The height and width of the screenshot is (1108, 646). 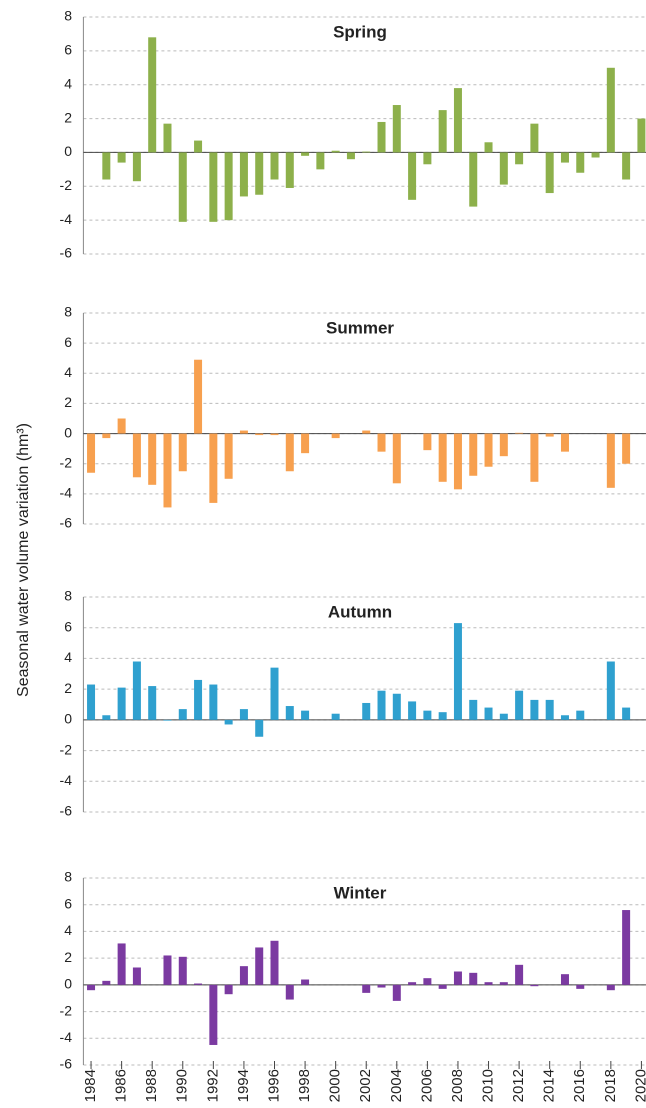 What do you see at coordinates (579, 1085) in the screenshot?
I see `x-tick-label: 2016` at bounding box center [579, 1085].